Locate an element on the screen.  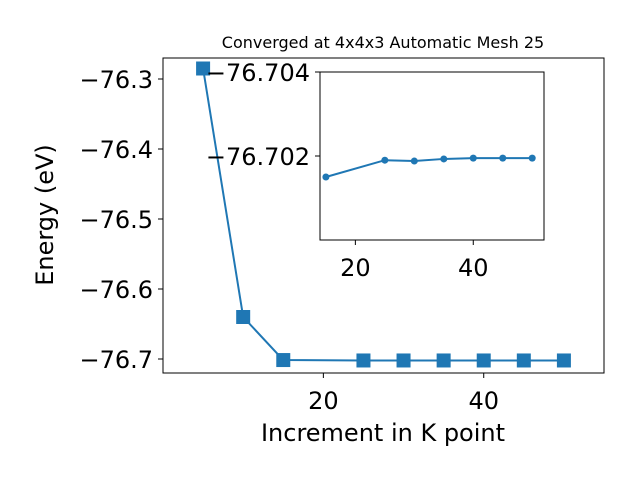
y-axis-label: Energy (eV) is located at coordinates (45, 215).